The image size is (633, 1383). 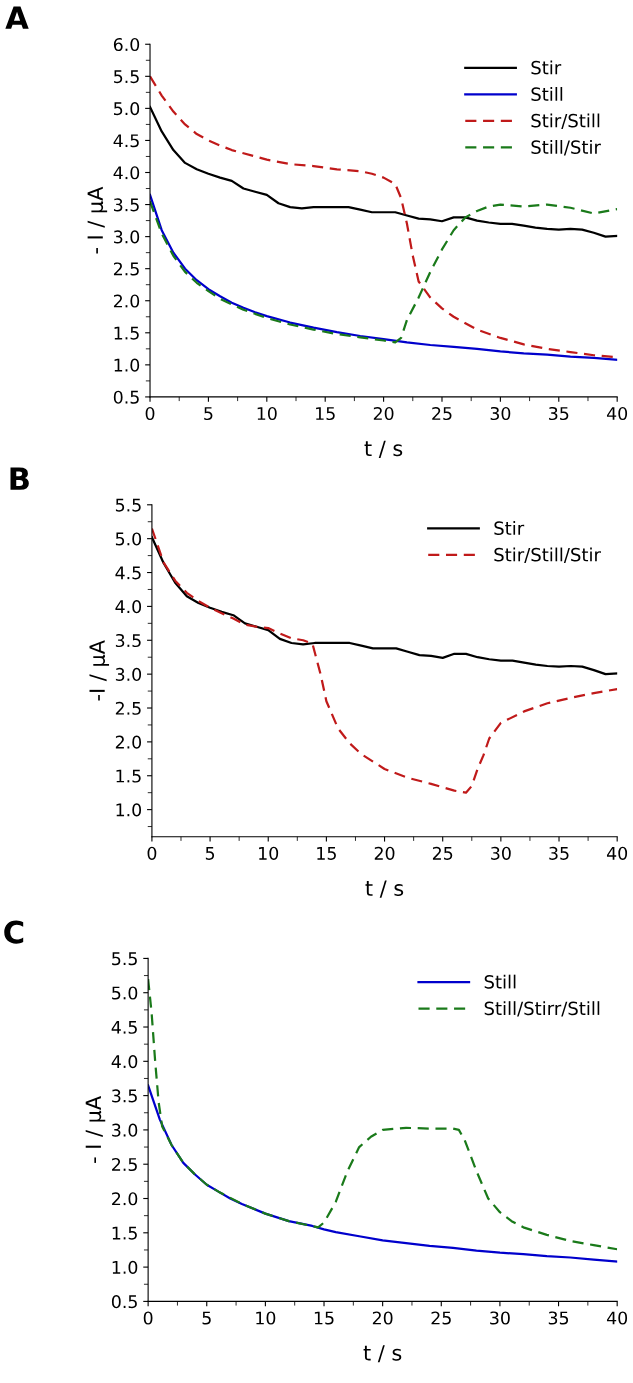 What do you see at coordinates (14, 932) in the screenshot?
I see `chart-title: C` at bounding box center [14, 932].